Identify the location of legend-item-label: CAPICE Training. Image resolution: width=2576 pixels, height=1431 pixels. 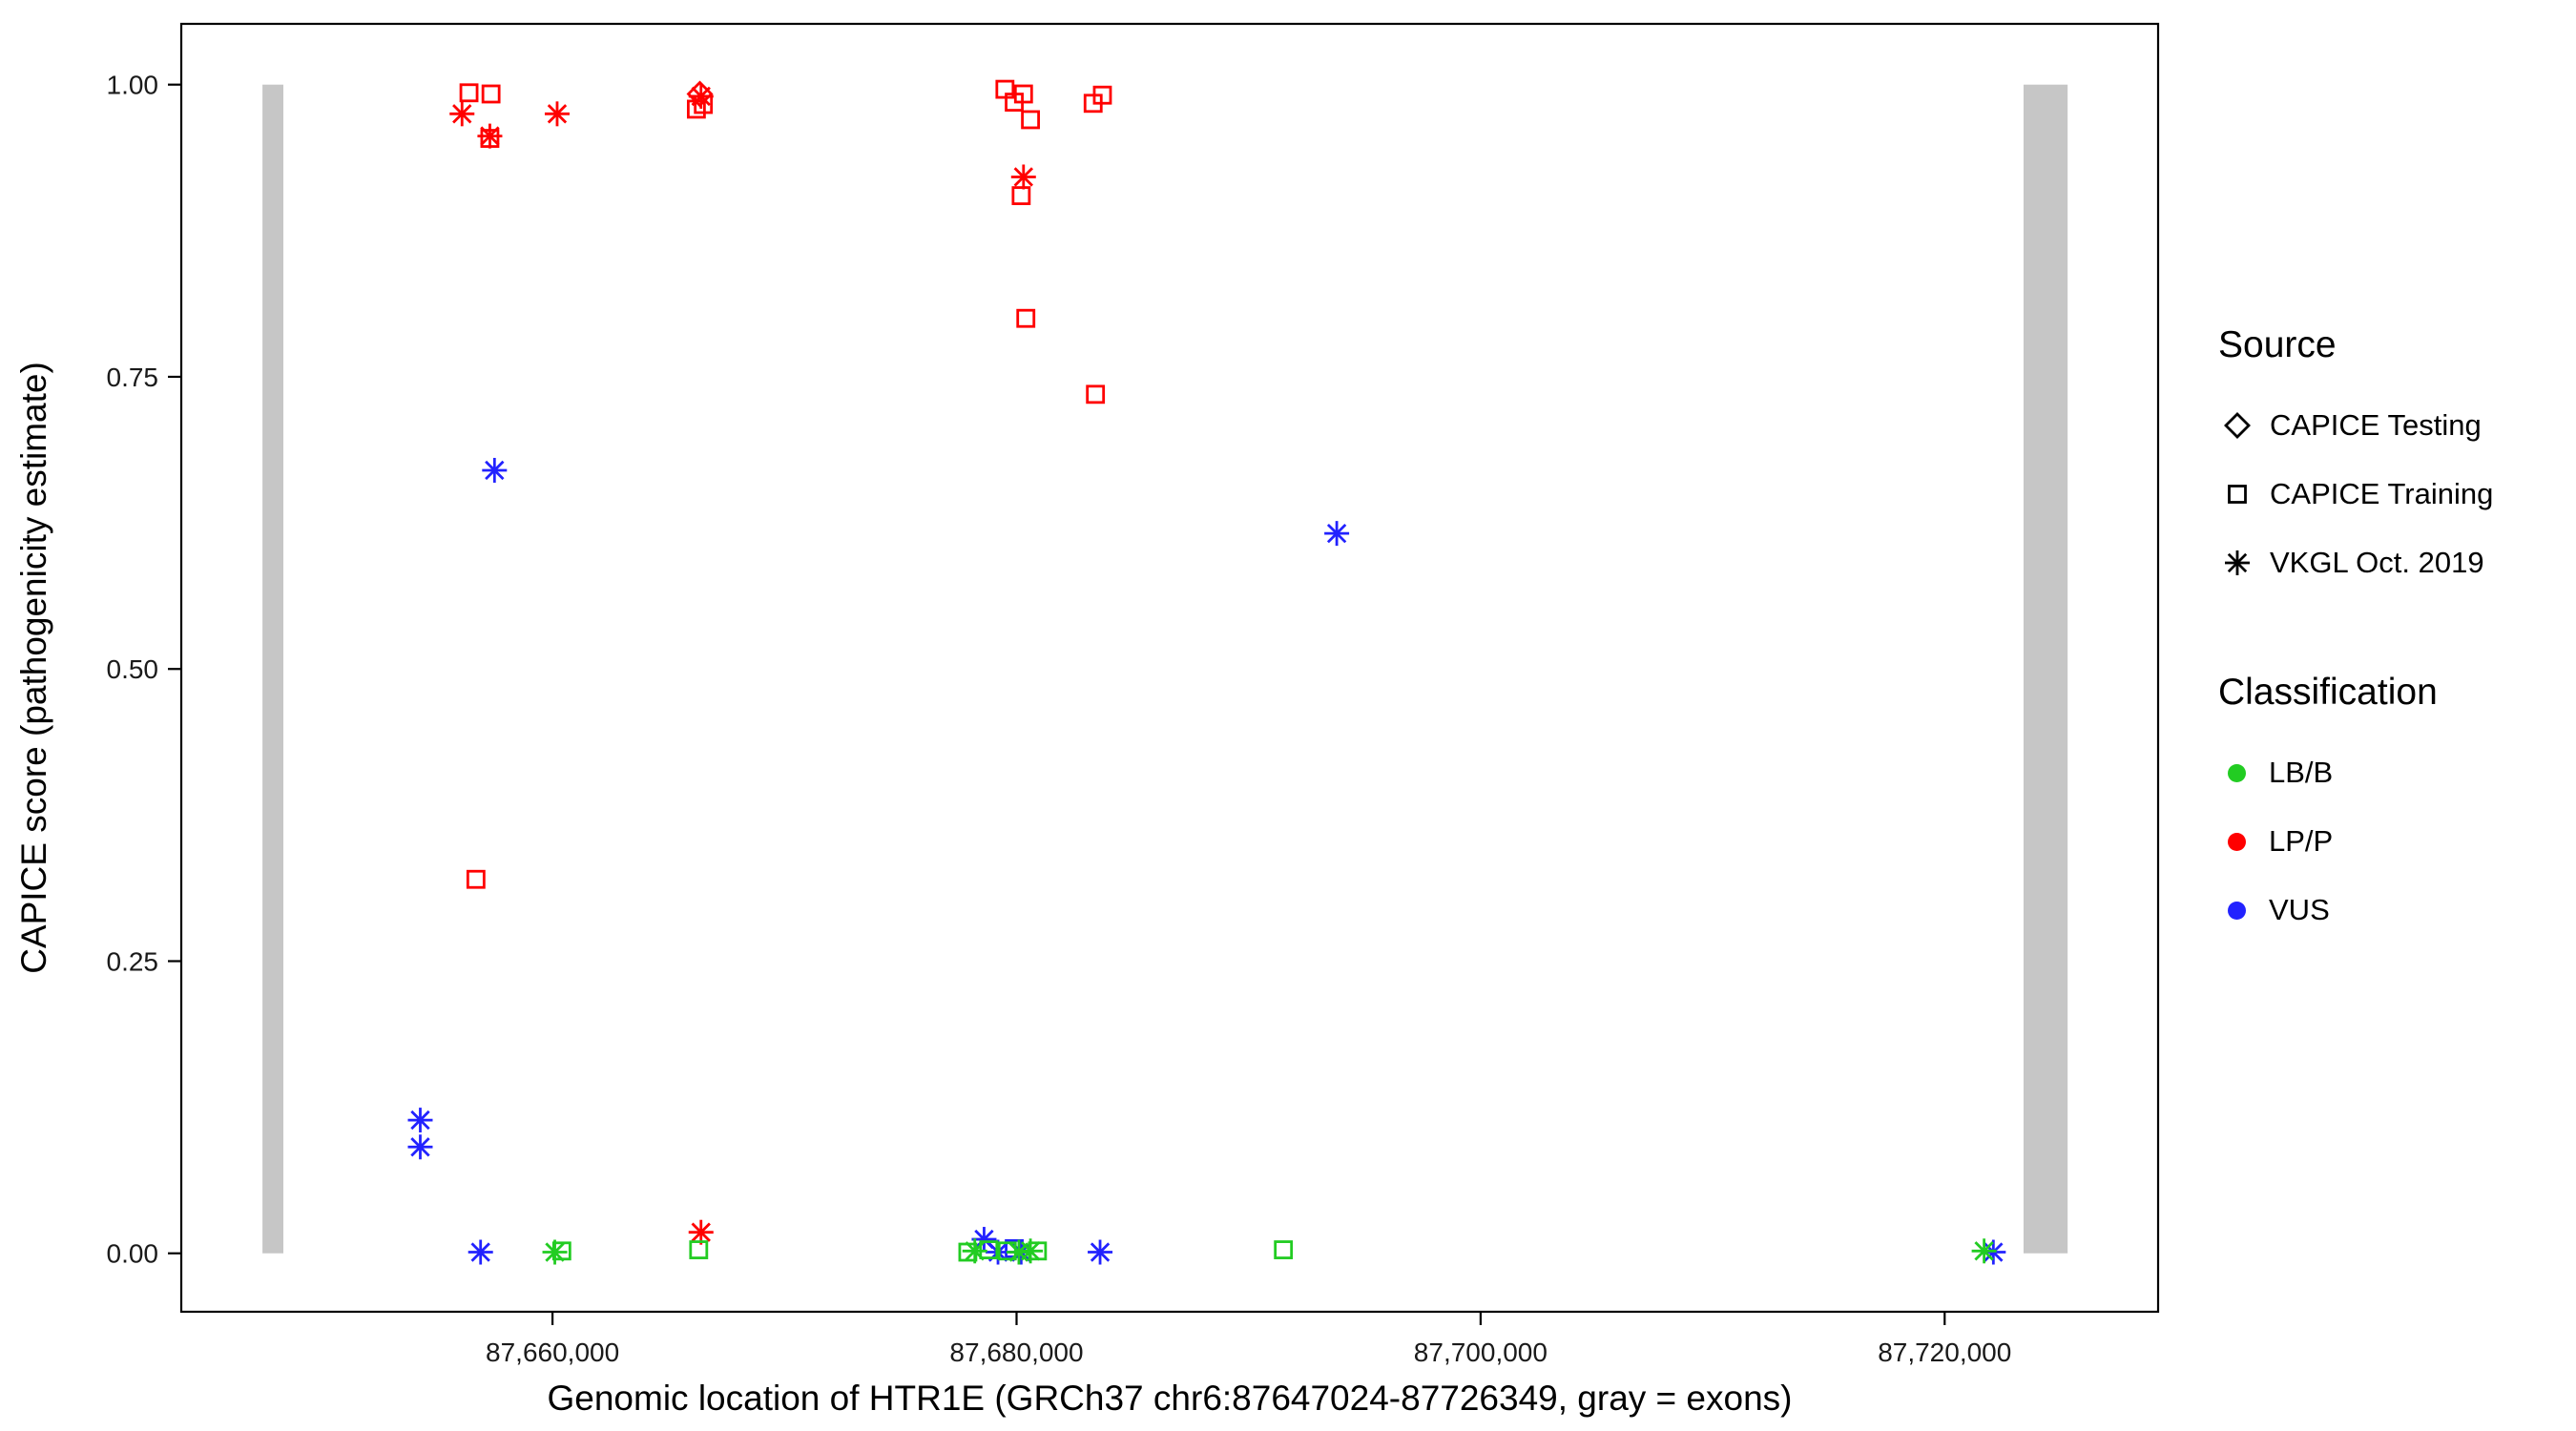
(2382, 493).